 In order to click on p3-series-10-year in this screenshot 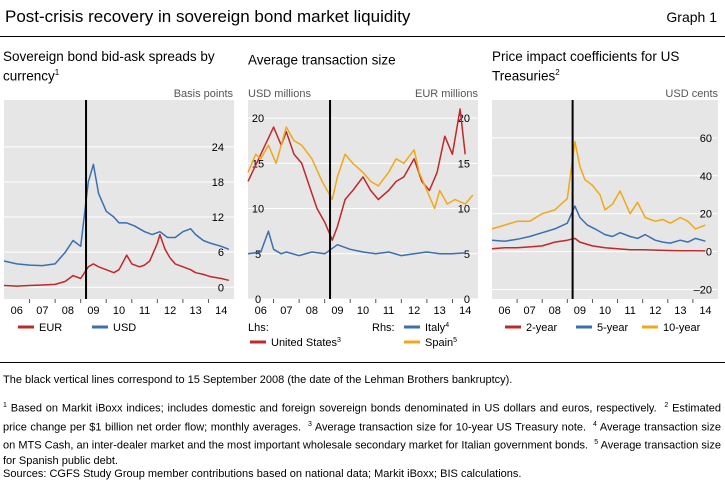, I will do `click(598, 185)`.